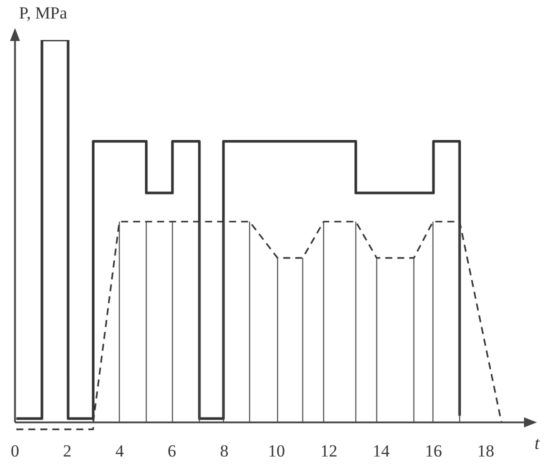 This screenshot has width=551, height=464. What do you see at coordinates (15, 450) in the screenshot?
I see `x-tick-label: 0` at bounding box center [15, 450].